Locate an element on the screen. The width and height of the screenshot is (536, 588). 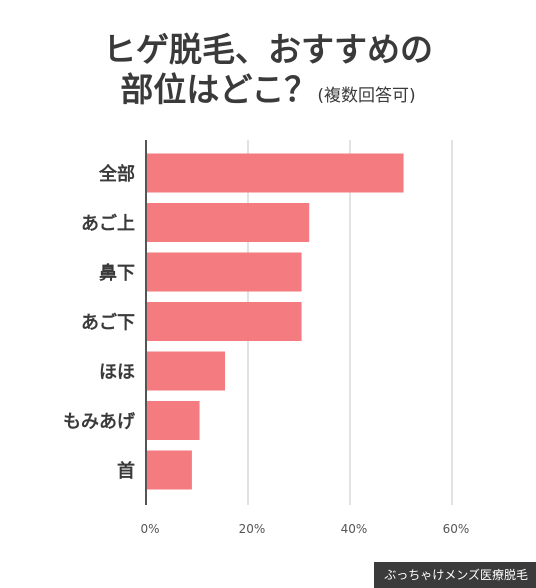
x-tick-label: 0% is located at coordinates (149, 529).